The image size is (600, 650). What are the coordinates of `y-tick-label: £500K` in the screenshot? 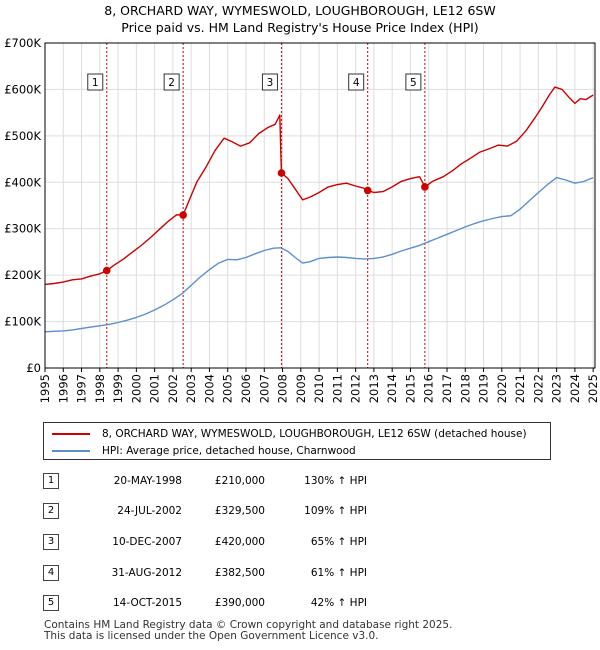 It's located at (22, 136).